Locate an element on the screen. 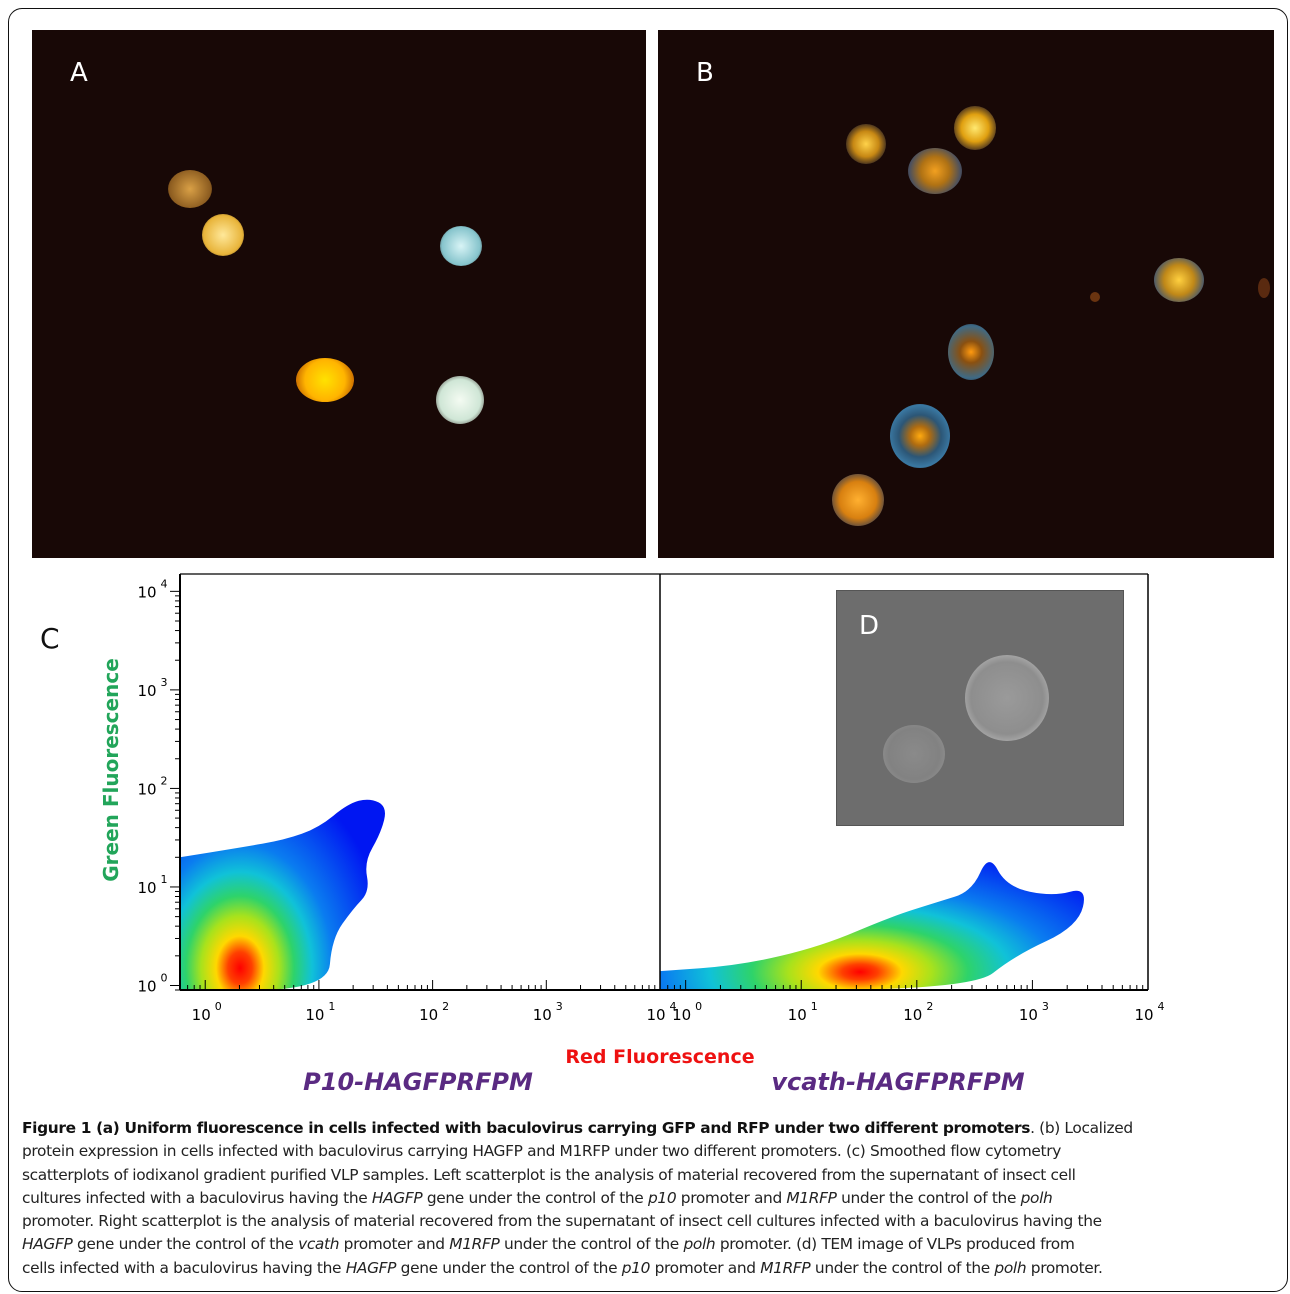 This screenshot has width=1290, height=1294. right-construct-label: vcath-HAGFPRFPM is located at coordinates (898, 1082).